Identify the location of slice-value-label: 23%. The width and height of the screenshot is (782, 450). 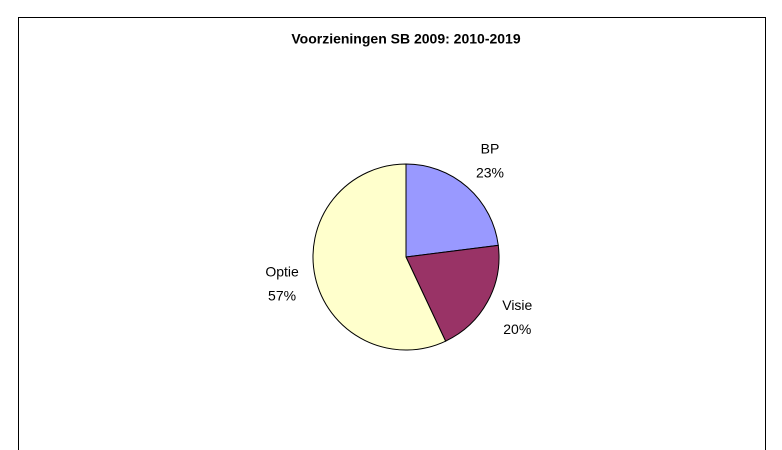
(490, 172).